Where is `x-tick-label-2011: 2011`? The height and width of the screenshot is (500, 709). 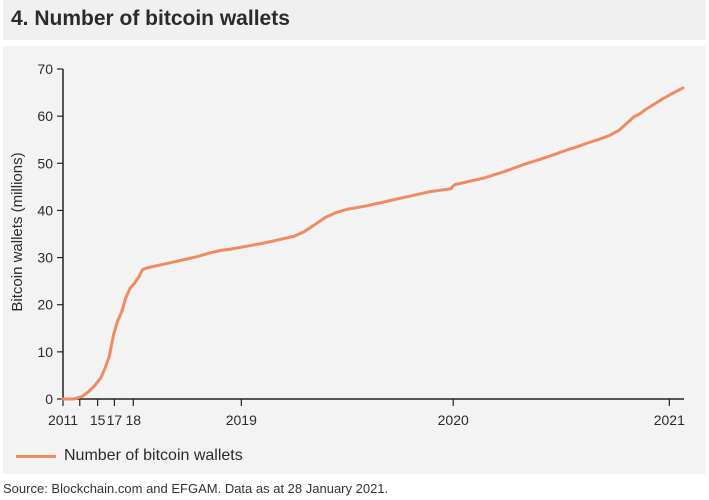
x-tick-label-2011: 2011 is located at coordinates (63, 420).